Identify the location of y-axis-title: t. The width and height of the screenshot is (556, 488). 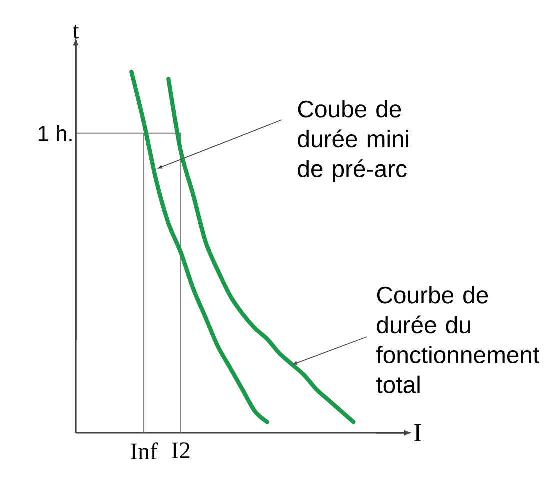
(76, 32).